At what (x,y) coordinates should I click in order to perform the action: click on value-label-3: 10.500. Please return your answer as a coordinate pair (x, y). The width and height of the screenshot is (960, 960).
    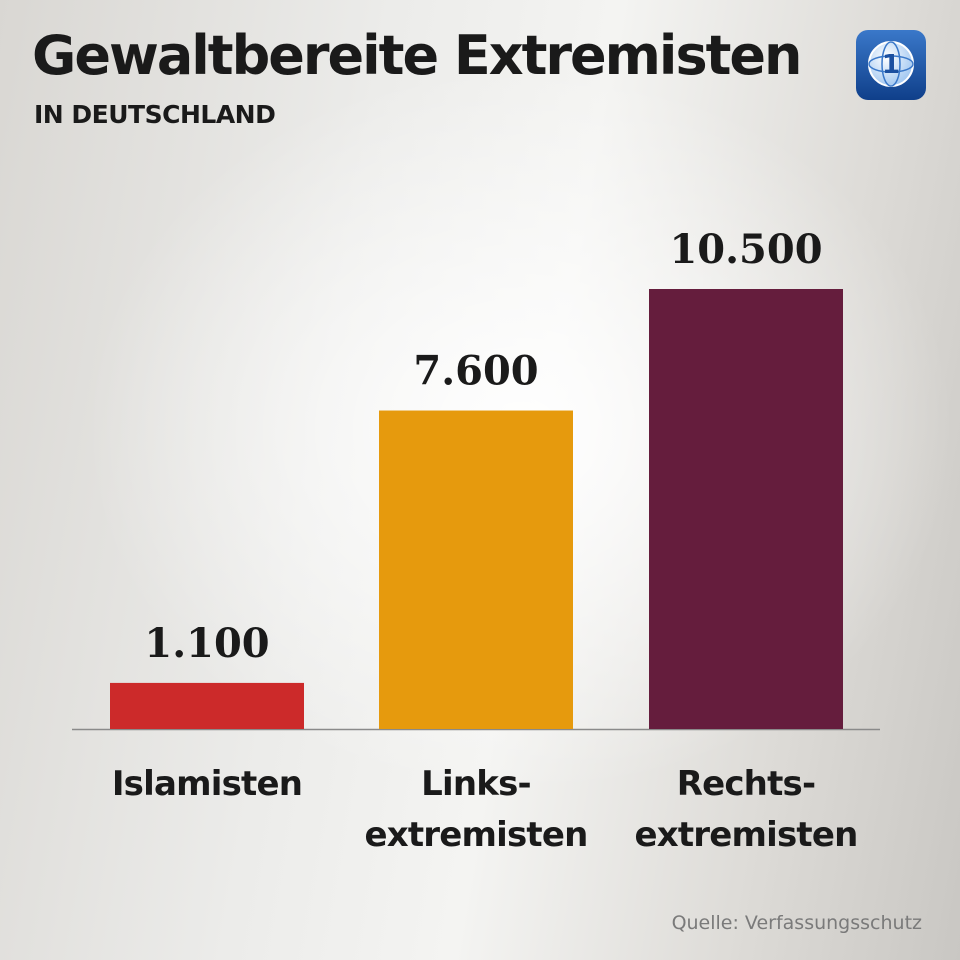
    Looking at the image, I should click on (745, 249).